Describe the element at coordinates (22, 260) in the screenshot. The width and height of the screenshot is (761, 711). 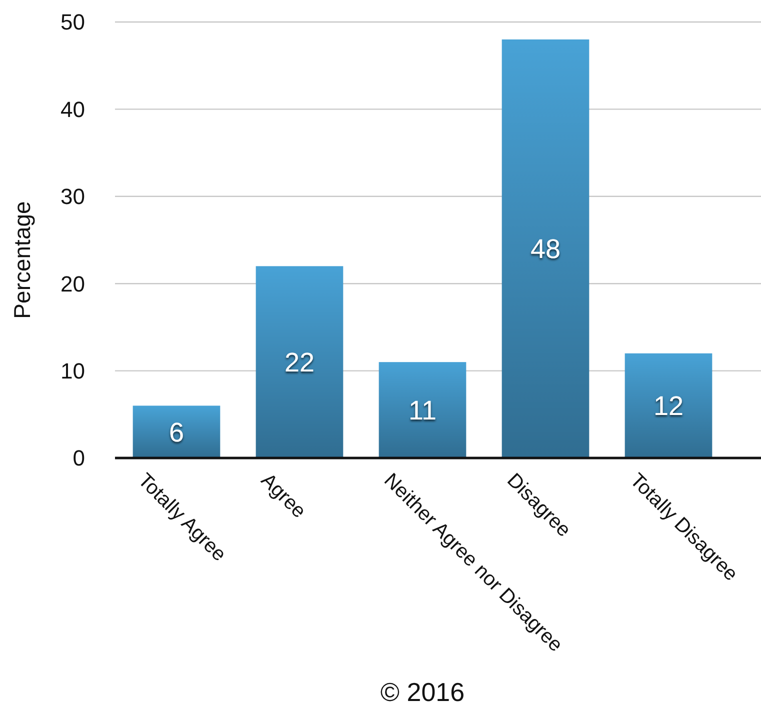
I see `y-axis-title: Percentage` at that location.